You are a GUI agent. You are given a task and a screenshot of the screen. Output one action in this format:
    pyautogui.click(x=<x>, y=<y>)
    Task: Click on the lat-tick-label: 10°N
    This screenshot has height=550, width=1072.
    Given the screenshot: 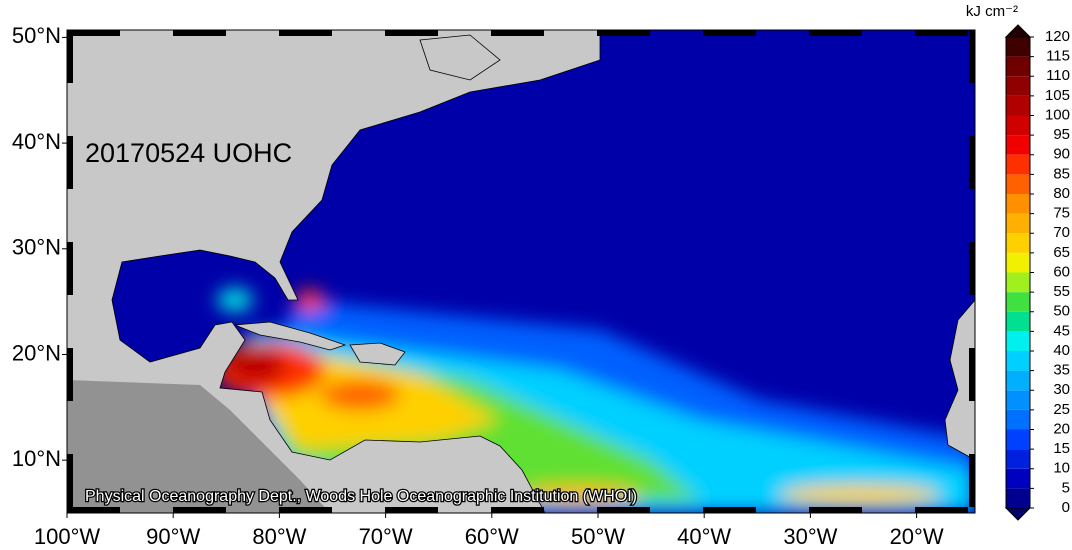 What is the action you would take?
    pyautogui.click(x=36, y=458)
    